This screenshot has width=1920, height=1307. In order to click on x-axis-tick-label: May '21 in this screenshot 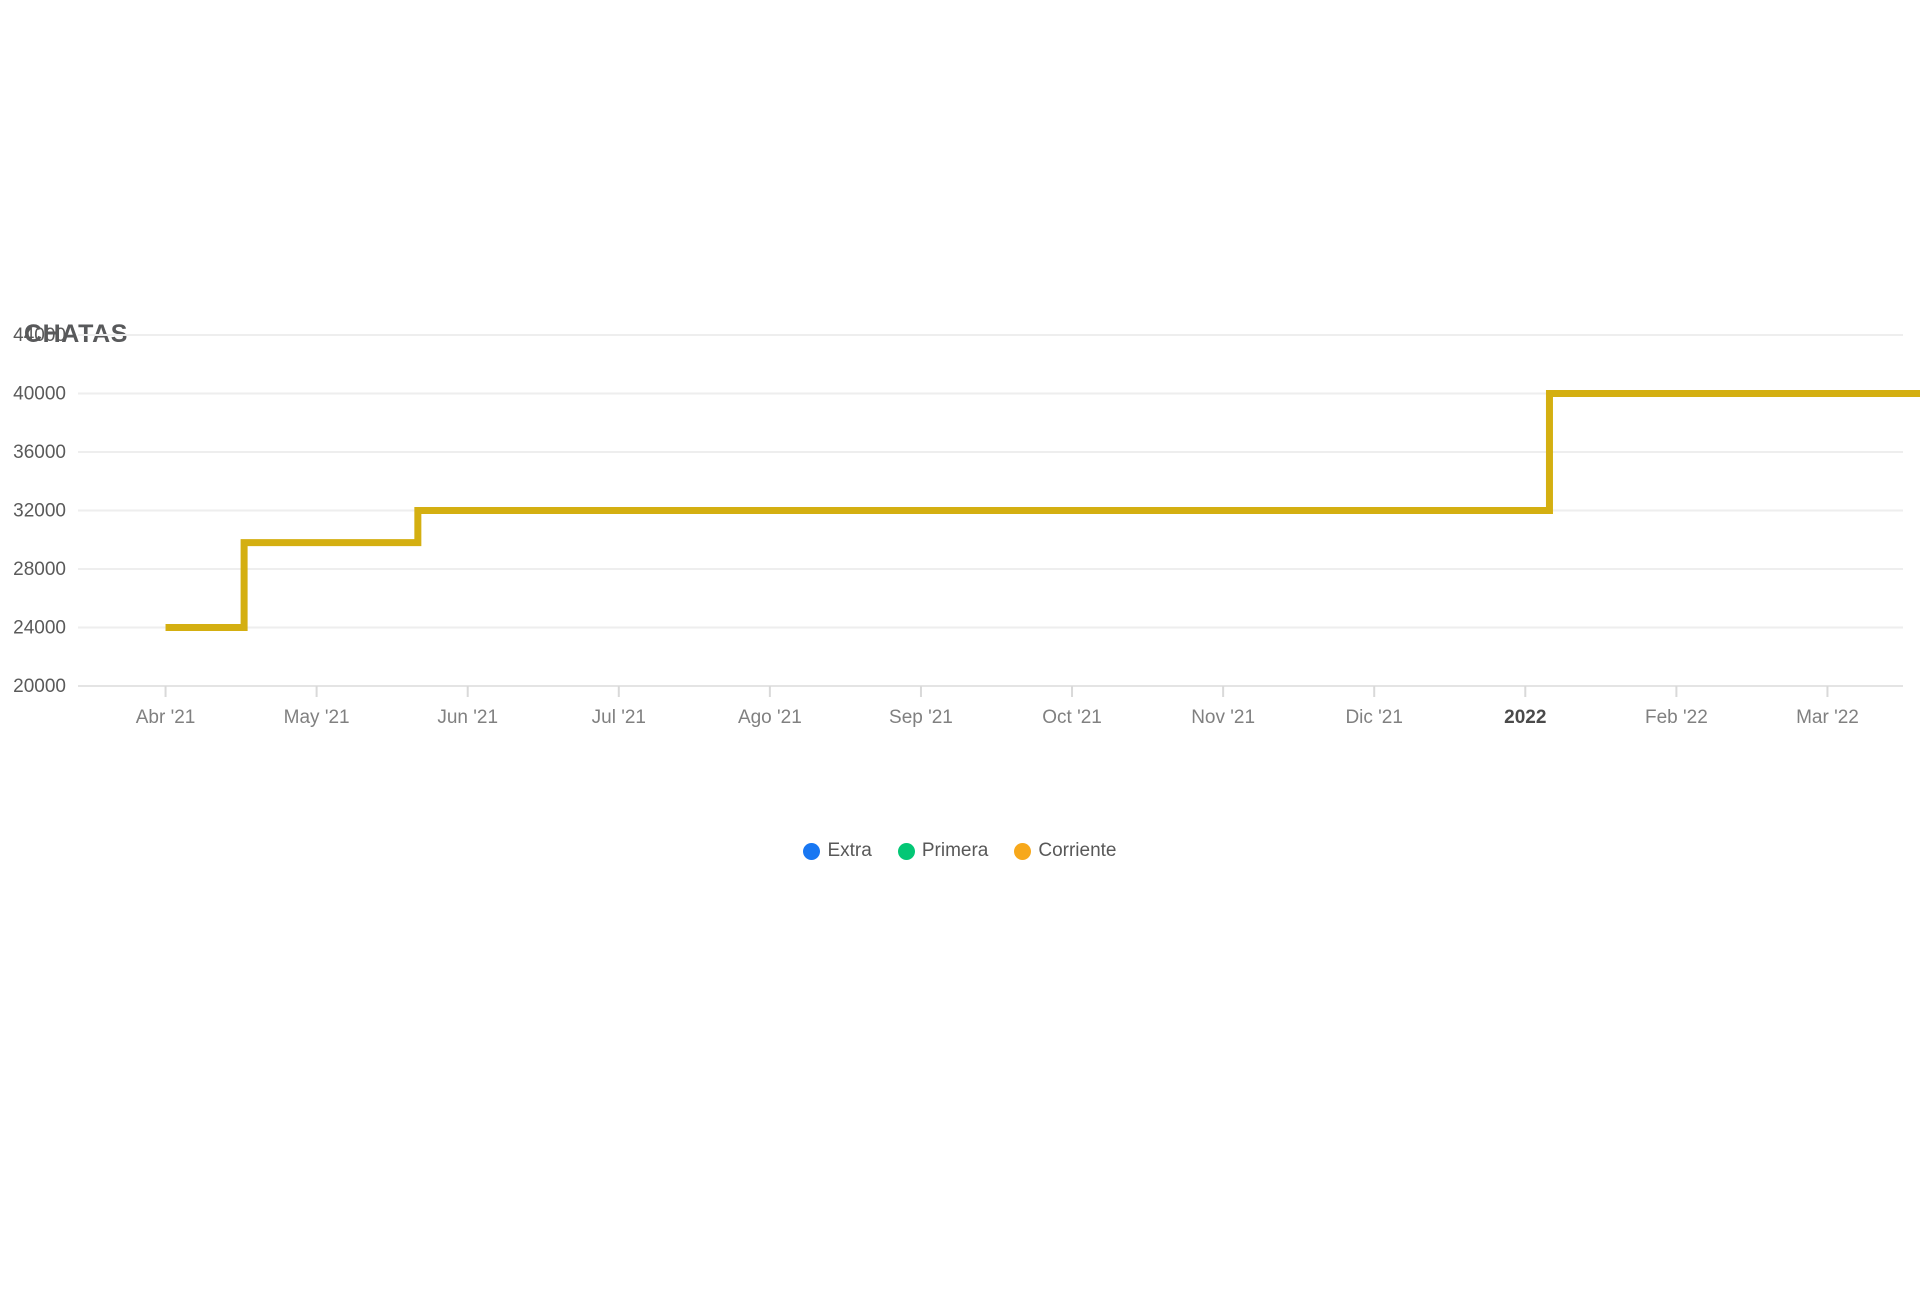, I will do `click(317, 717)`.